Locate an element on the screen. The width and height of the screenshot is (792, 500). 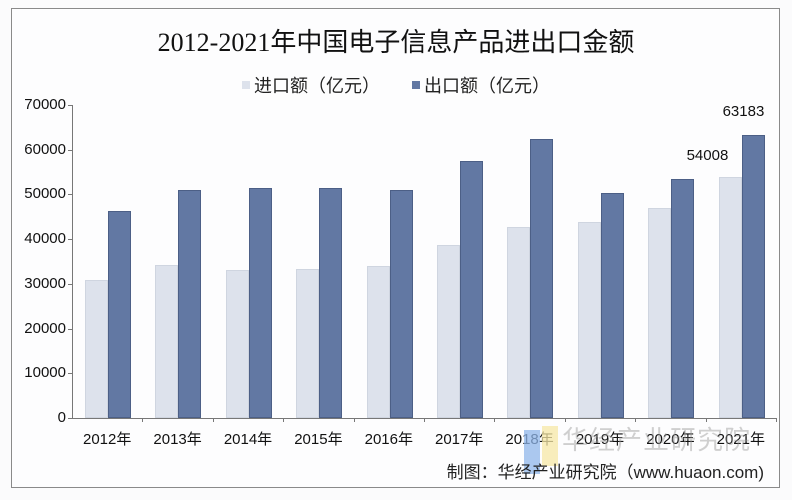
source-note: 制图：华经产业研究院（www.huaon.com) is located at coordinates (605, 472).